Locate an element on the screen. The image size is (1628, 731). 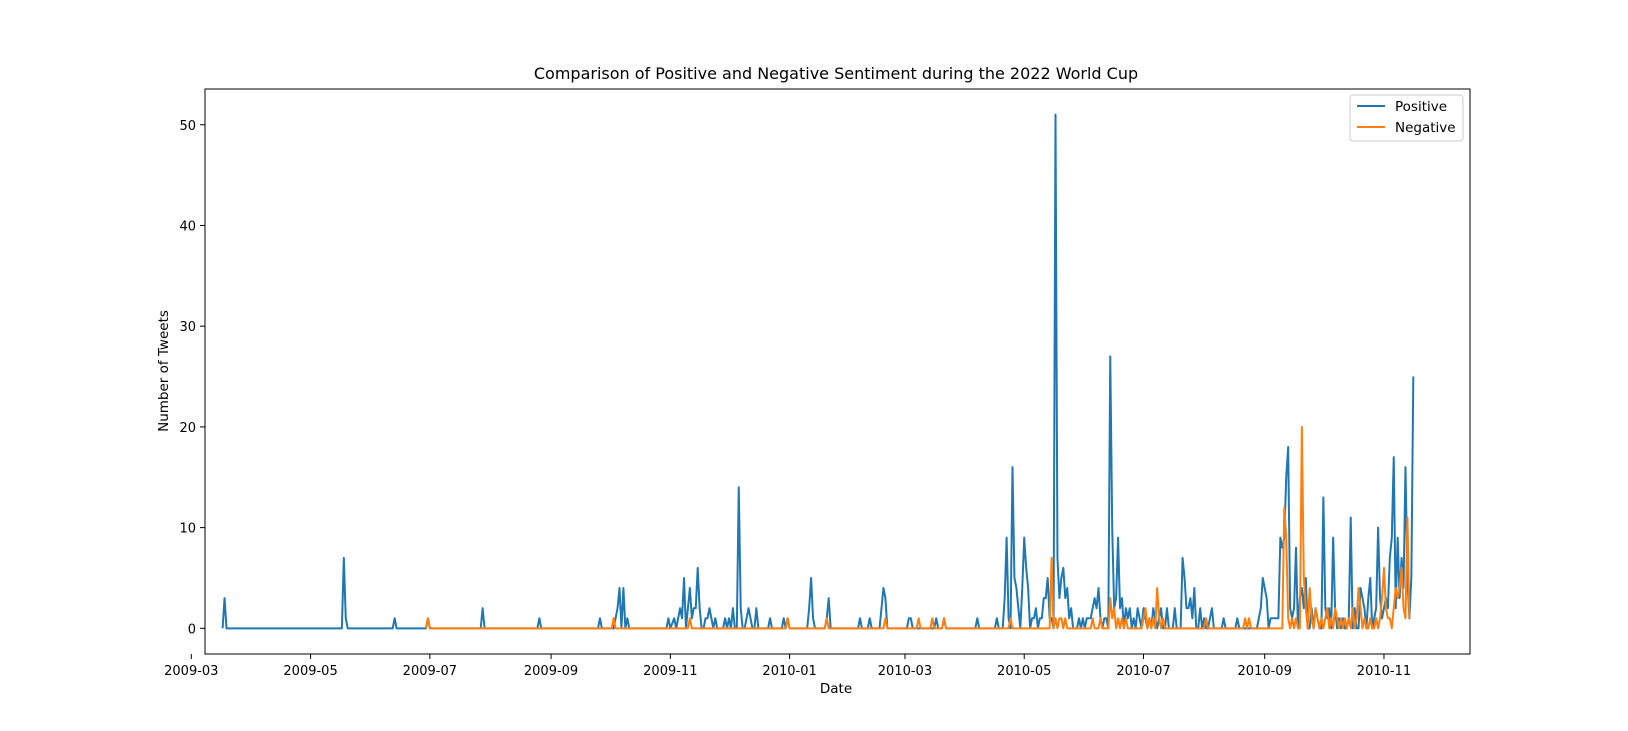
x-tick-label: 2009-09 is located at coordinates (551, 671).